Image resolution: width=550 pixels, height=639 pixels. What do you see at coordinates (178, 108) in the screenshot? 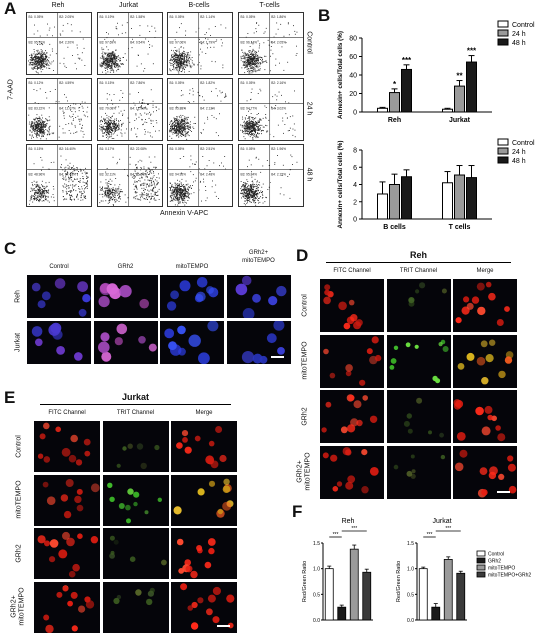
I see `quadrant-percentage: B3: 95.88%` at bounding box center [178, 108].